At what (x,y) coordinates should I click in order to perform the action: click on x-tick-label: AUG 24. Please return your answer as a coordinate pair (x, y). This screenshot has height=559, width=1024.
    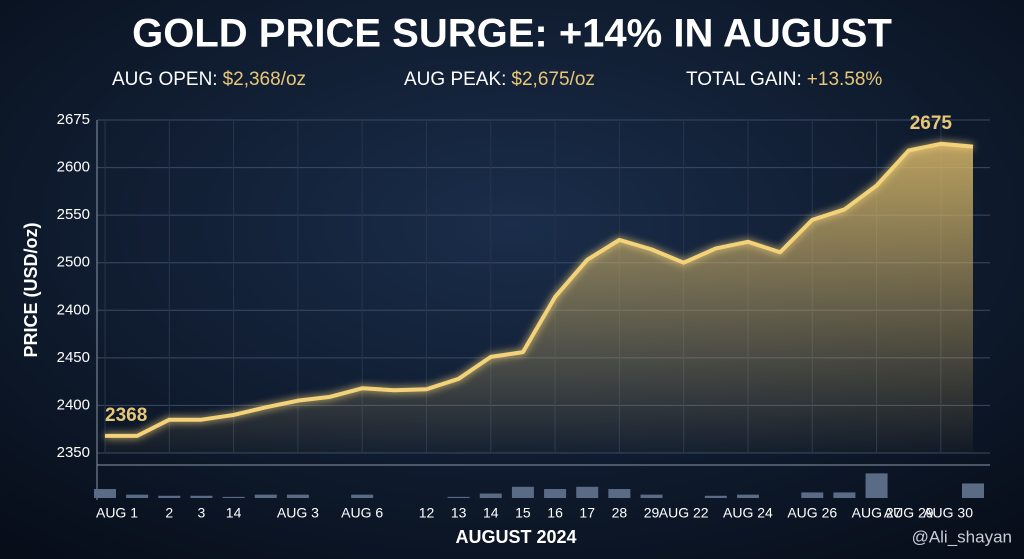
    Looking at the image, I should click on (748, 513).